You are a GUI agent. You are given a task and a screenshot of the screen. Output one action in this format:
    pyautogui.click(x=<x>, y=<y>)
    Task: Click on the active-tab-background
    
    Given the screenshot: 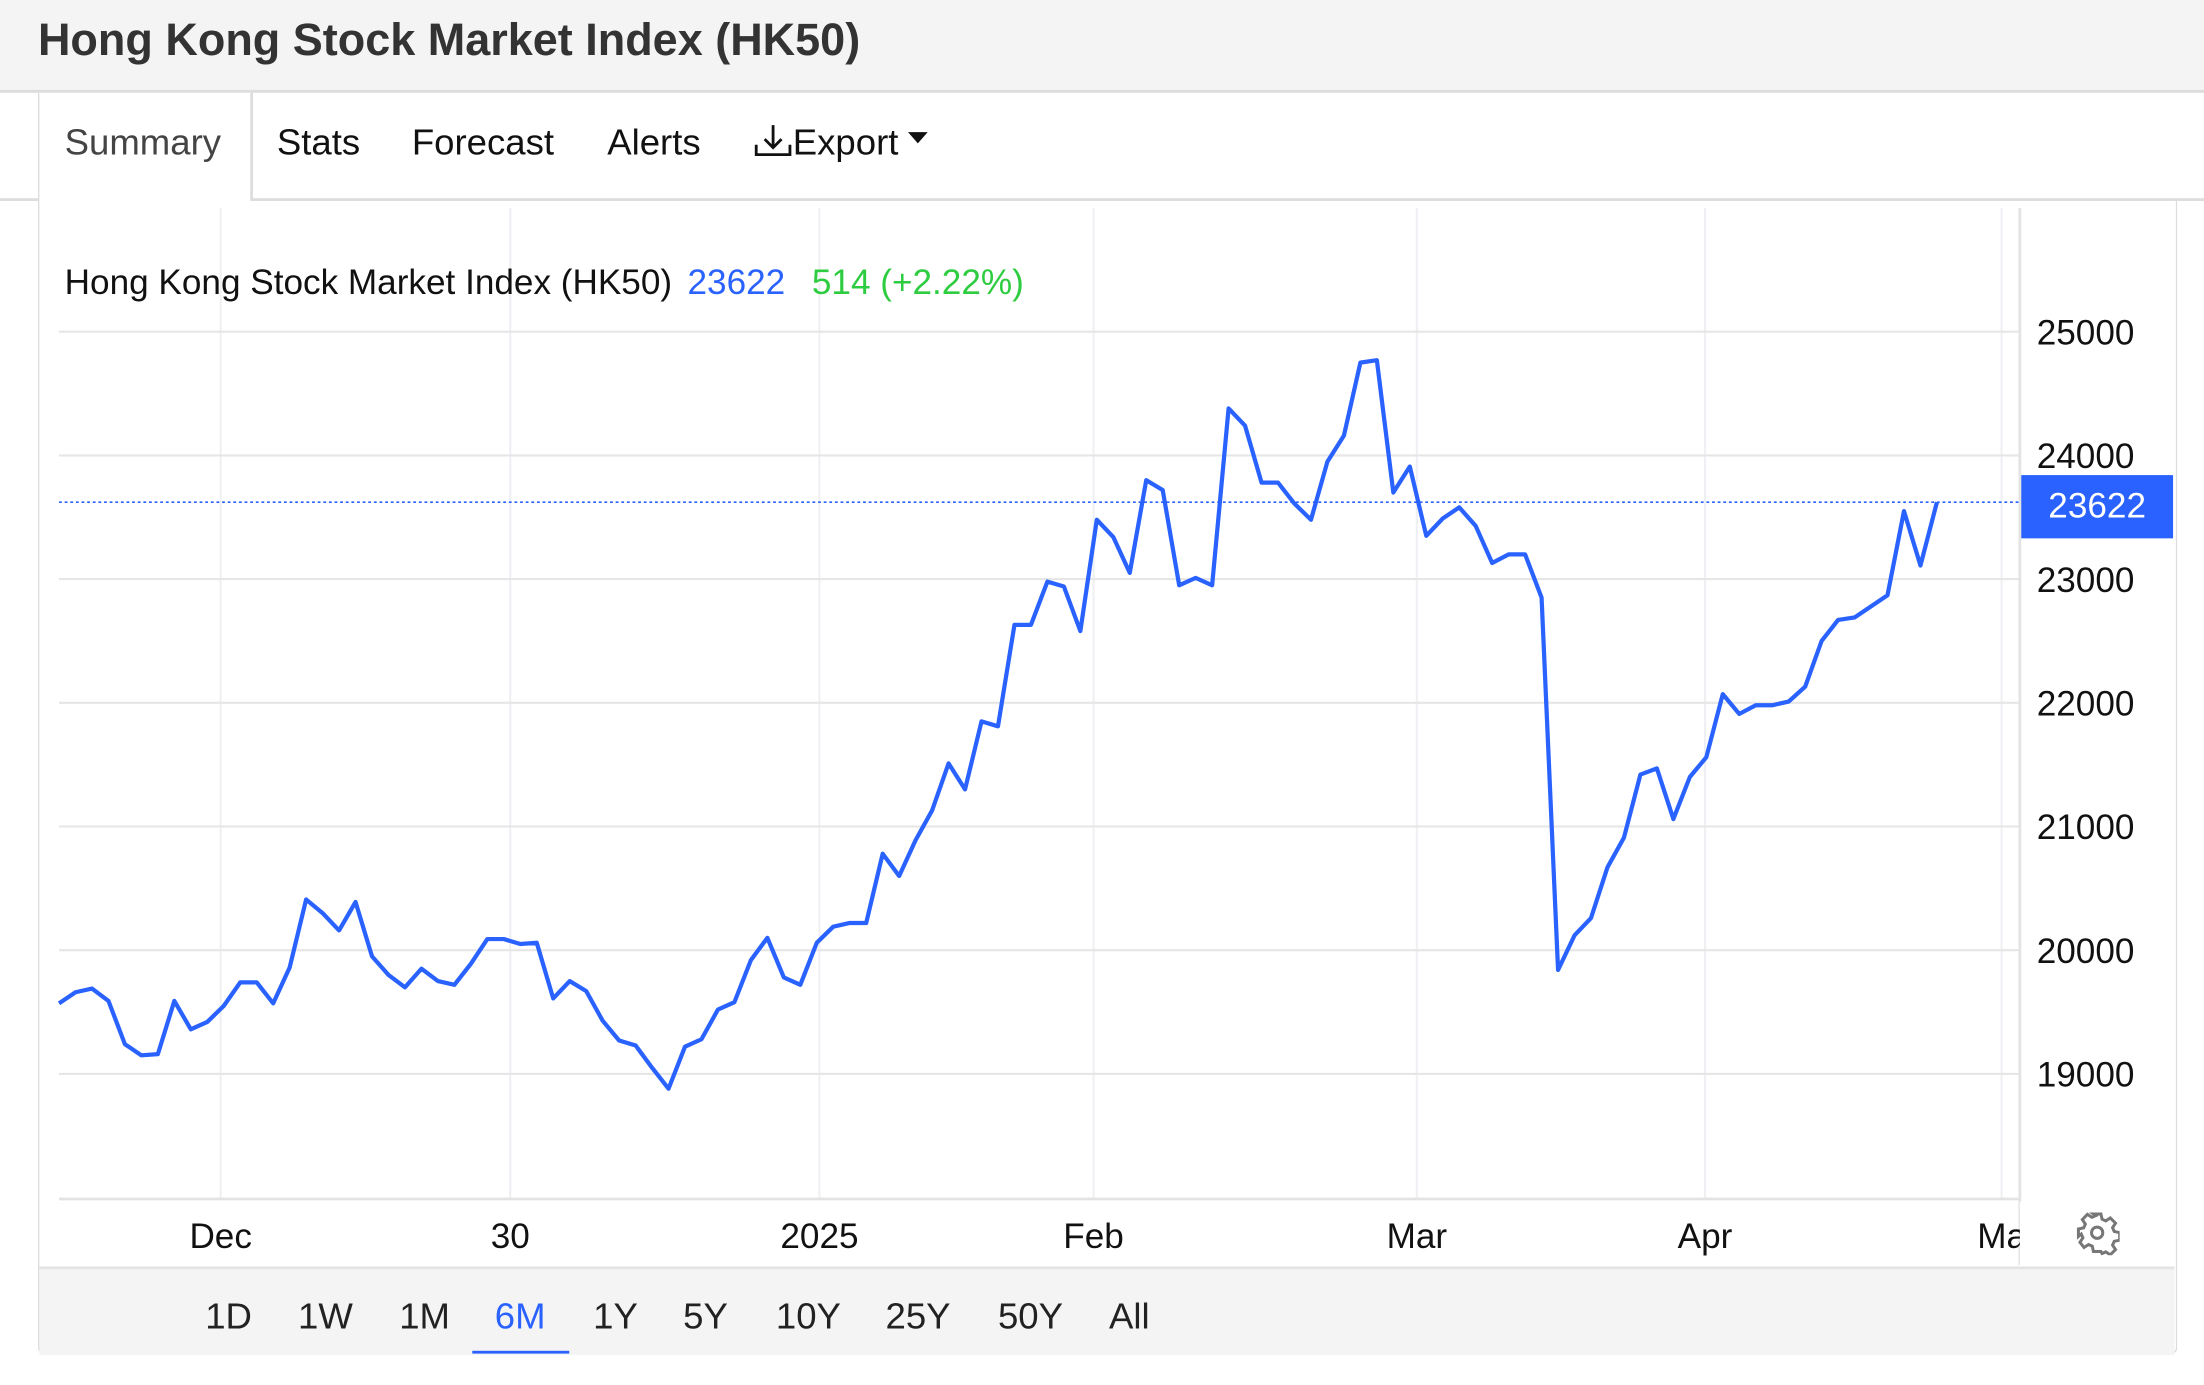 What is the action you would take?
    pyautogui.click(x=145, y=147)
    